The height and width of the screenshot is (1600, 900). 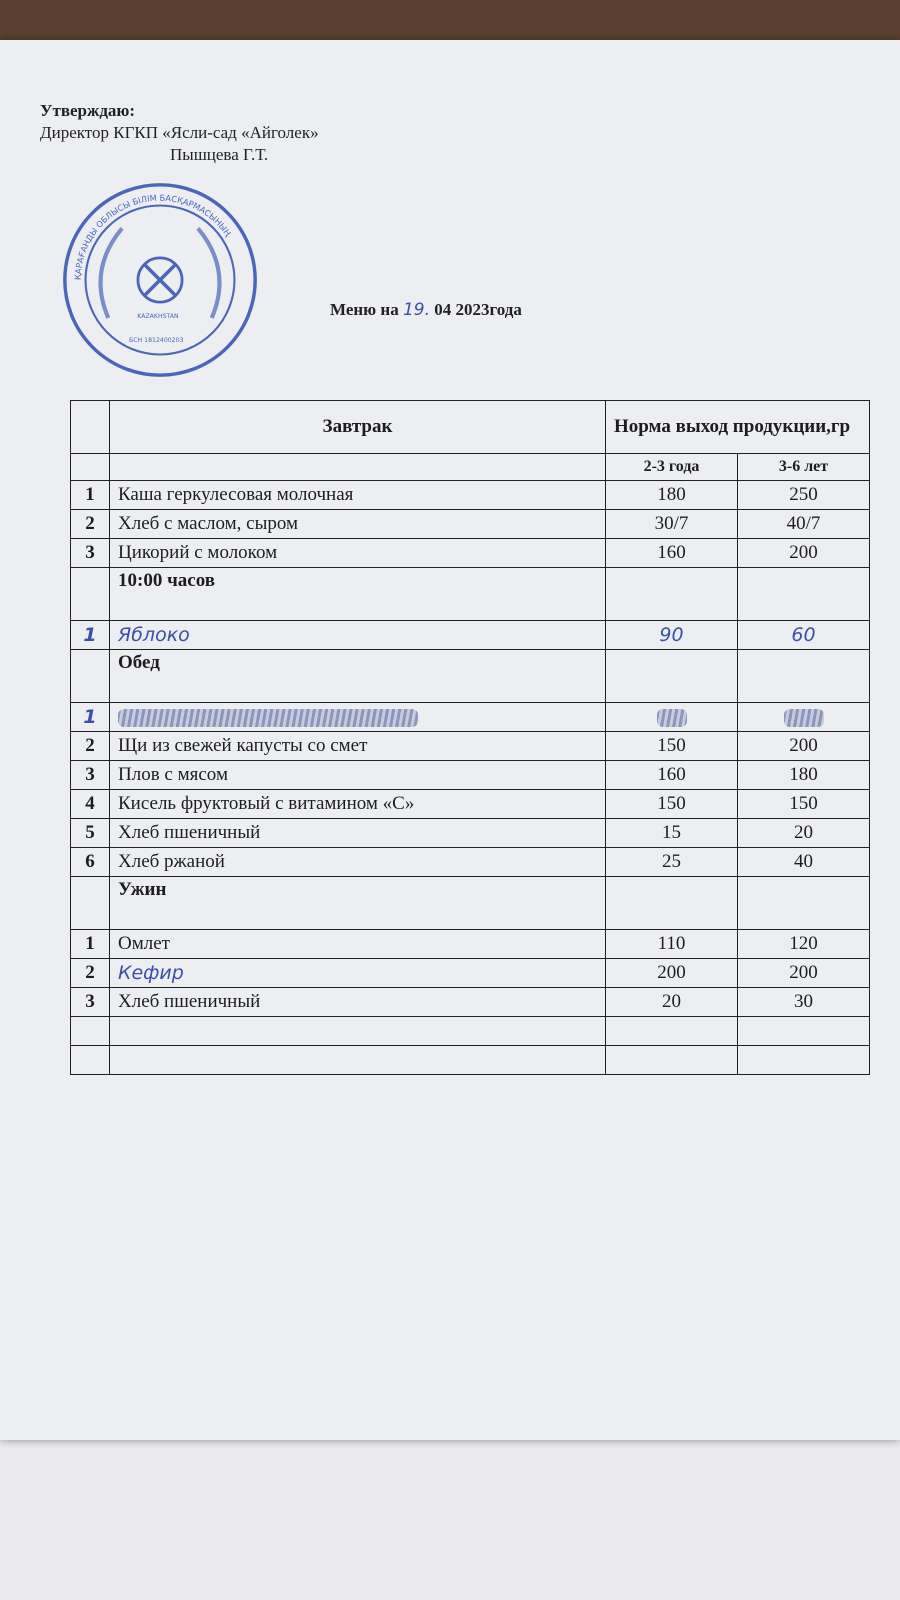 What do you see at coordinates (671, 495) in the screenshot?
I see `portion-2-3: 180` at bounding box center [671, 495].